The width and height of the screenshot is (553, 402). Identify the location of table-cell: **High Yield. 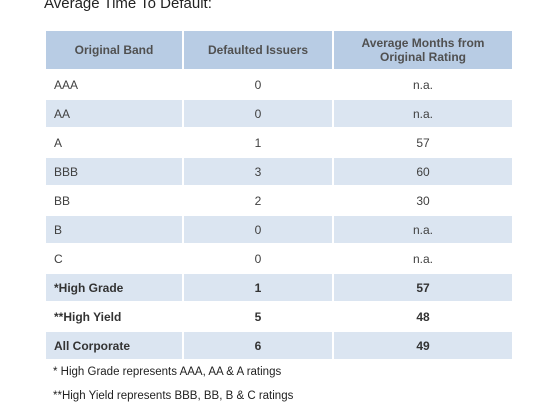
(88, 316).